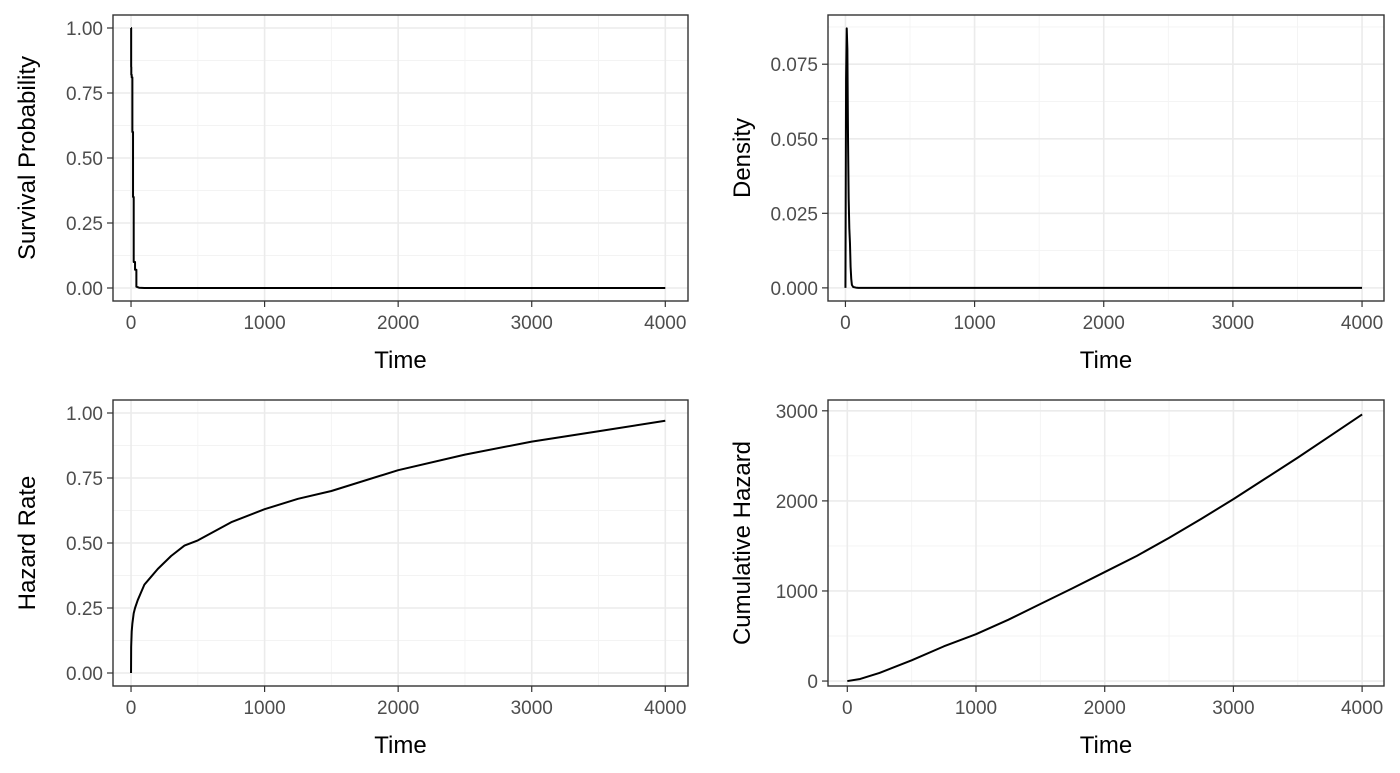 Image resolution: width=1400 pixels, height=773 pixels. I want to click on y-axis-title: Hazard Rate, so click(27, 543).